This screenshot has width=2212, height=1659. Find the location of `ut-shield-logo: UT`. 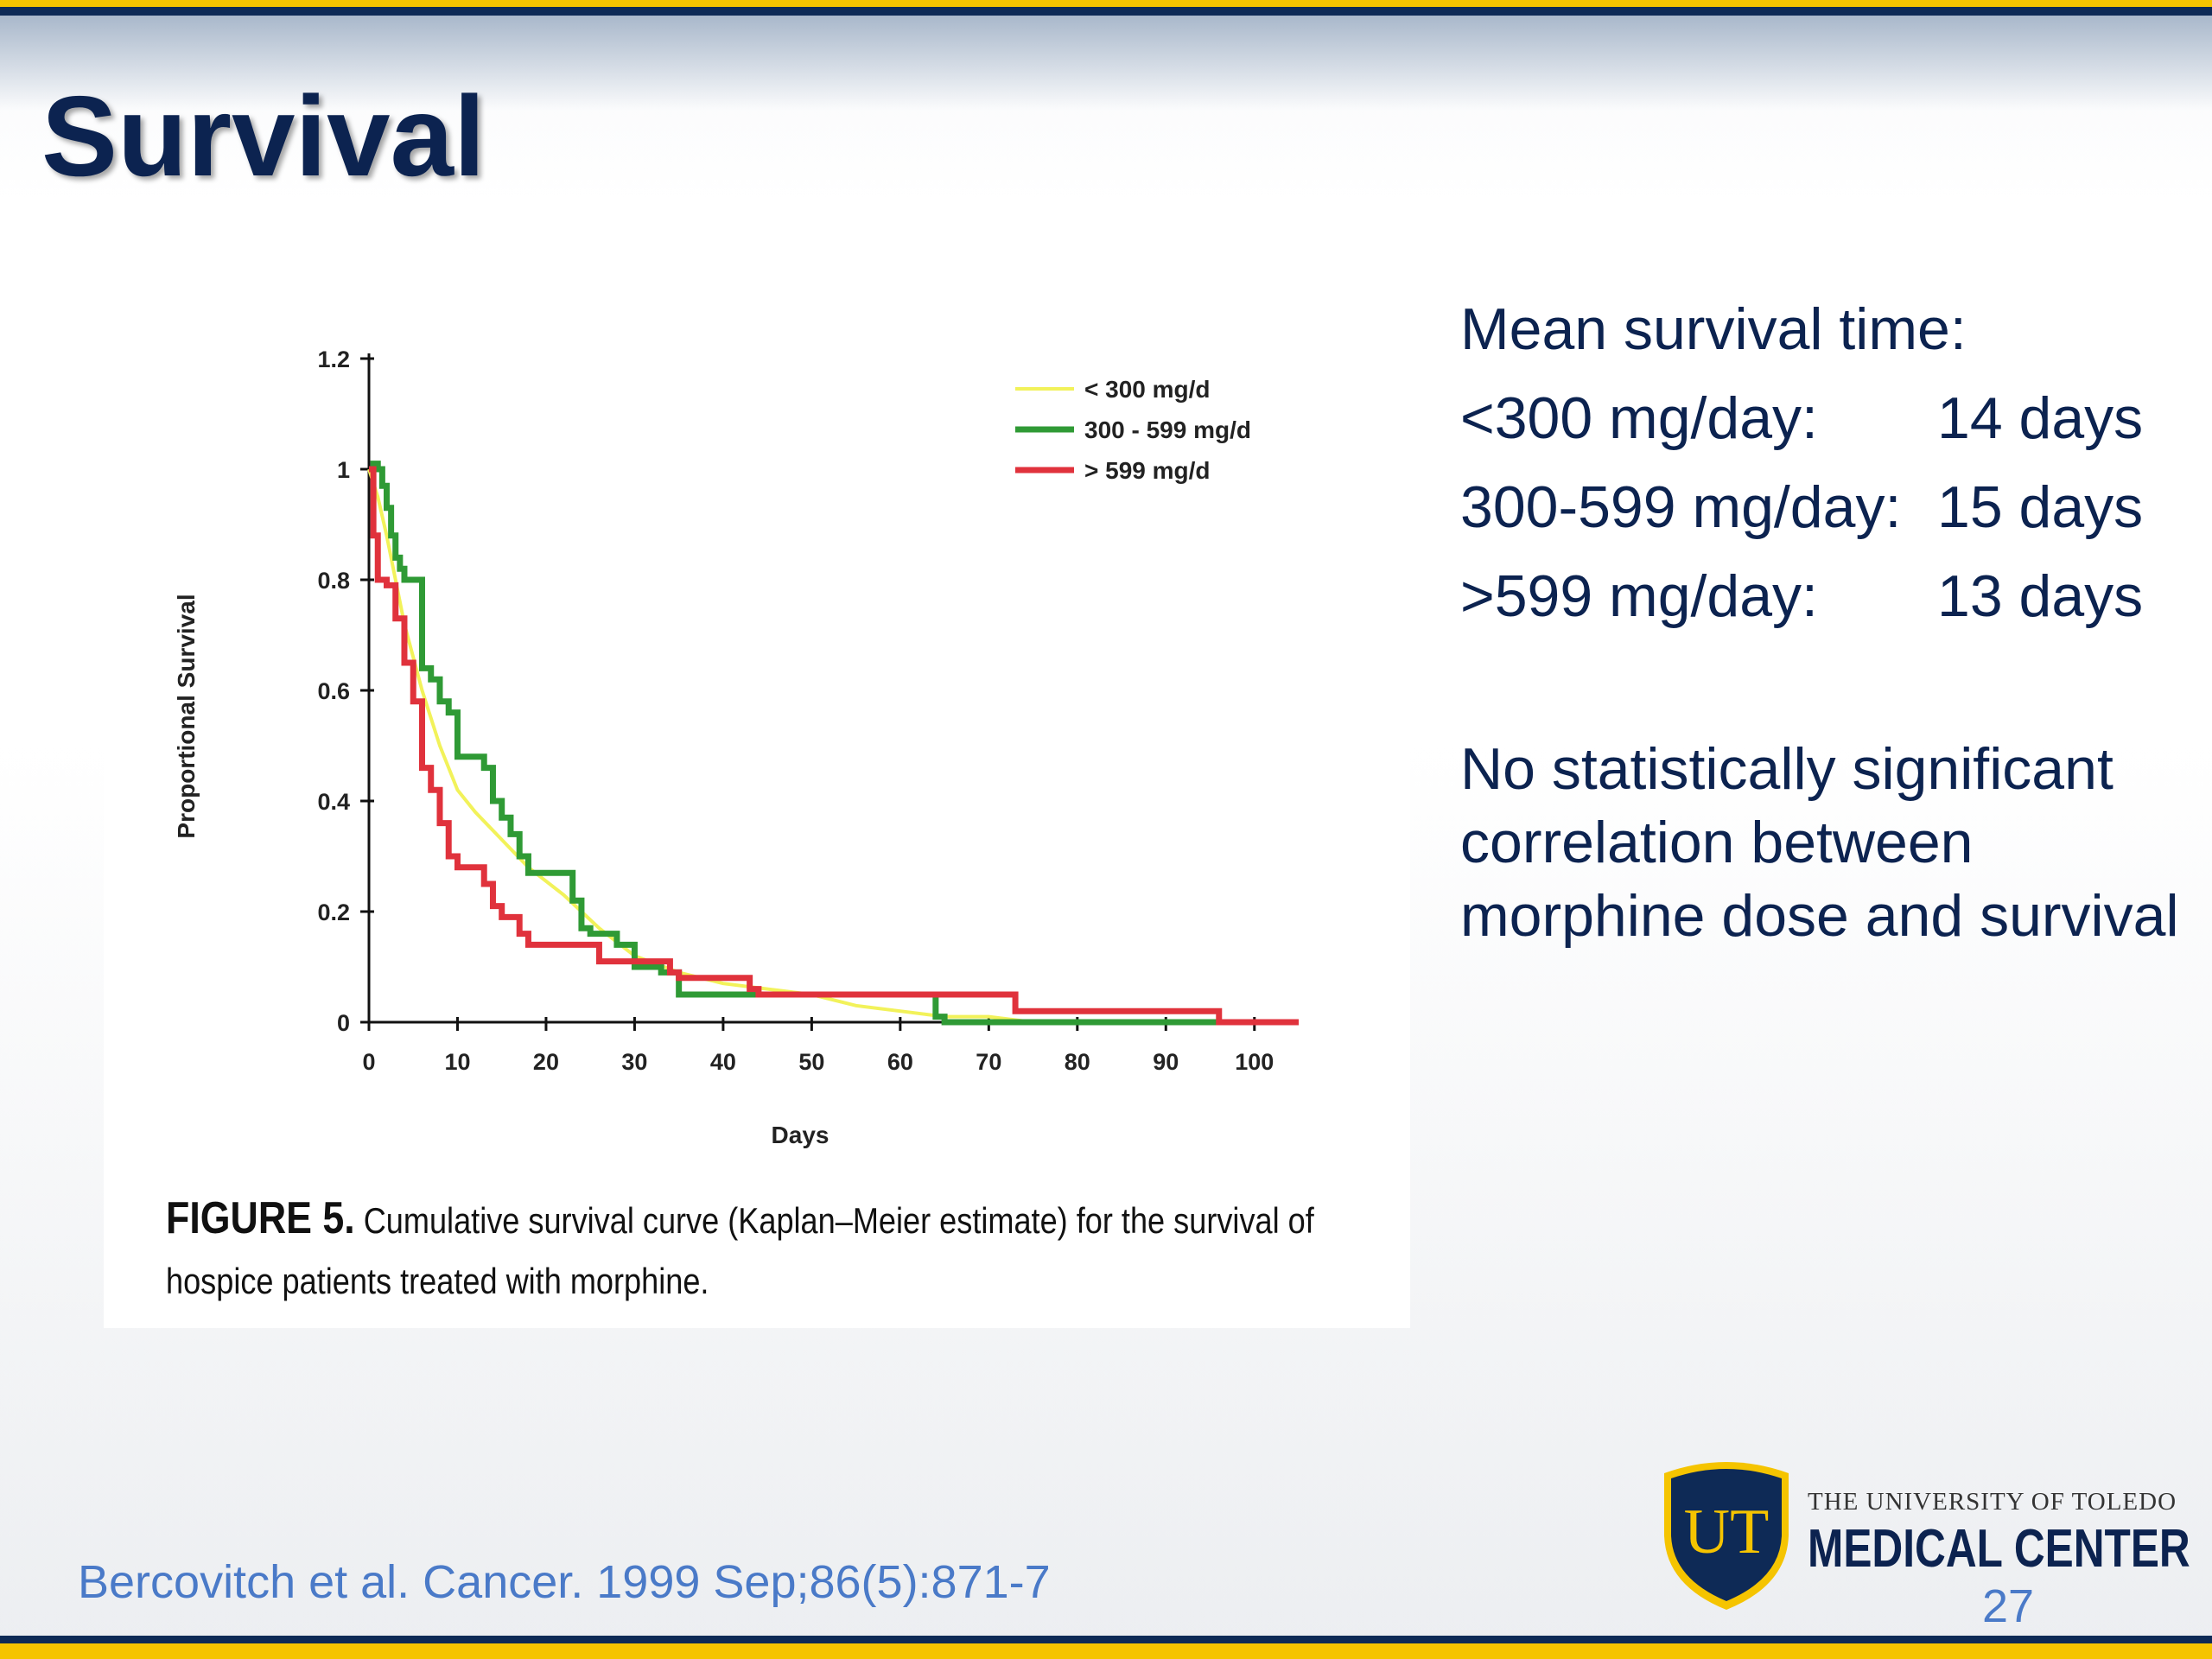

ut-shield-logo: UT is located at coordinates (1726, 1536).